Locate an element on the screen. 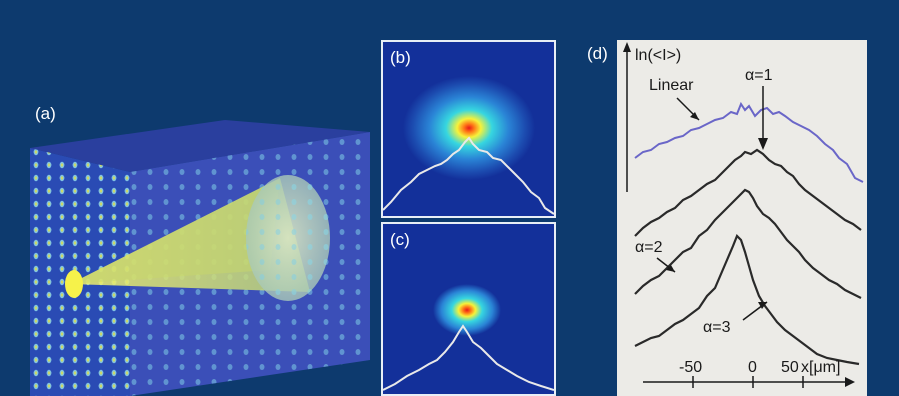 The image size is (899, 396). panel-b-intensity-map: (b) is located at coordinates (468, 129).